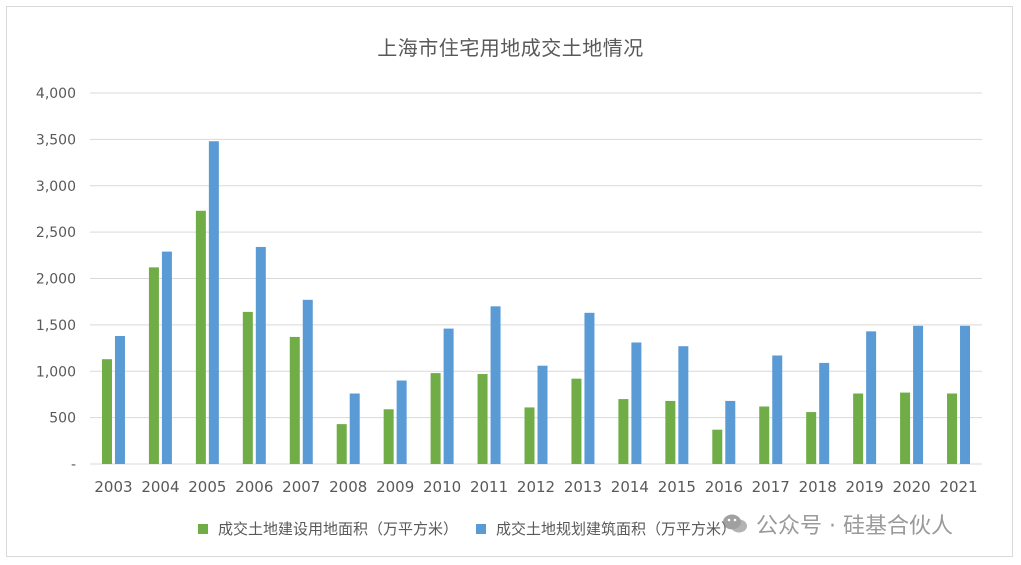  What do you see at coordinates (735, 524) in the screenshot?
I see `wechat-icon` at bounding box center [735, 524].